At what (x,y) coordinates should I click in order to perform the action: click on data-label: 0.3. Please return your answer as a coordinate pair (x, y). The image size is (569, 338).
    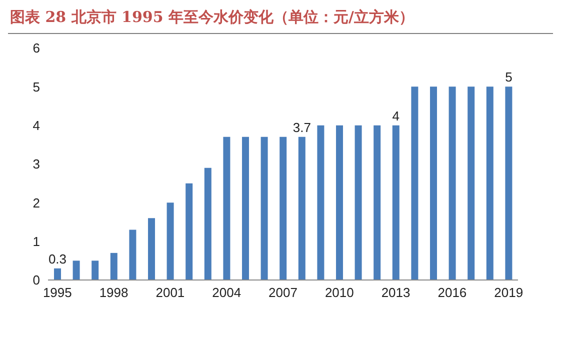
    Looking at the image, I should click on (57, 258).